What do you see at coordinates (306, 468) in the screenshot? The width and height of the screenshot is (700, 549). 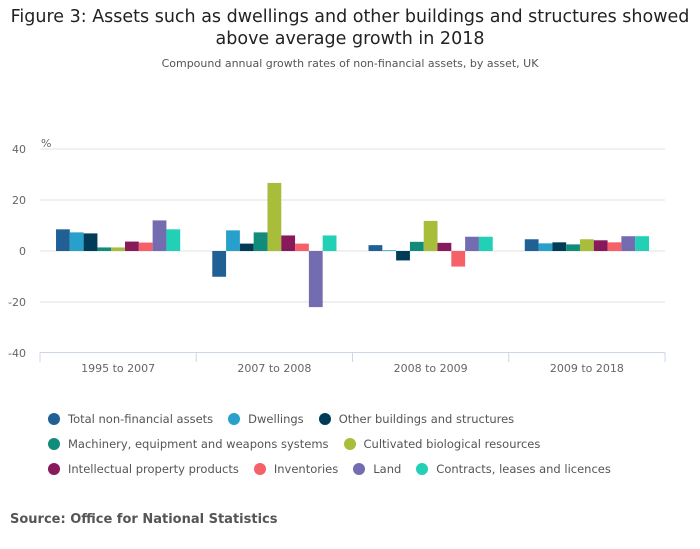 I see `legend-label: Inventories` at bounding box center [306, 468].